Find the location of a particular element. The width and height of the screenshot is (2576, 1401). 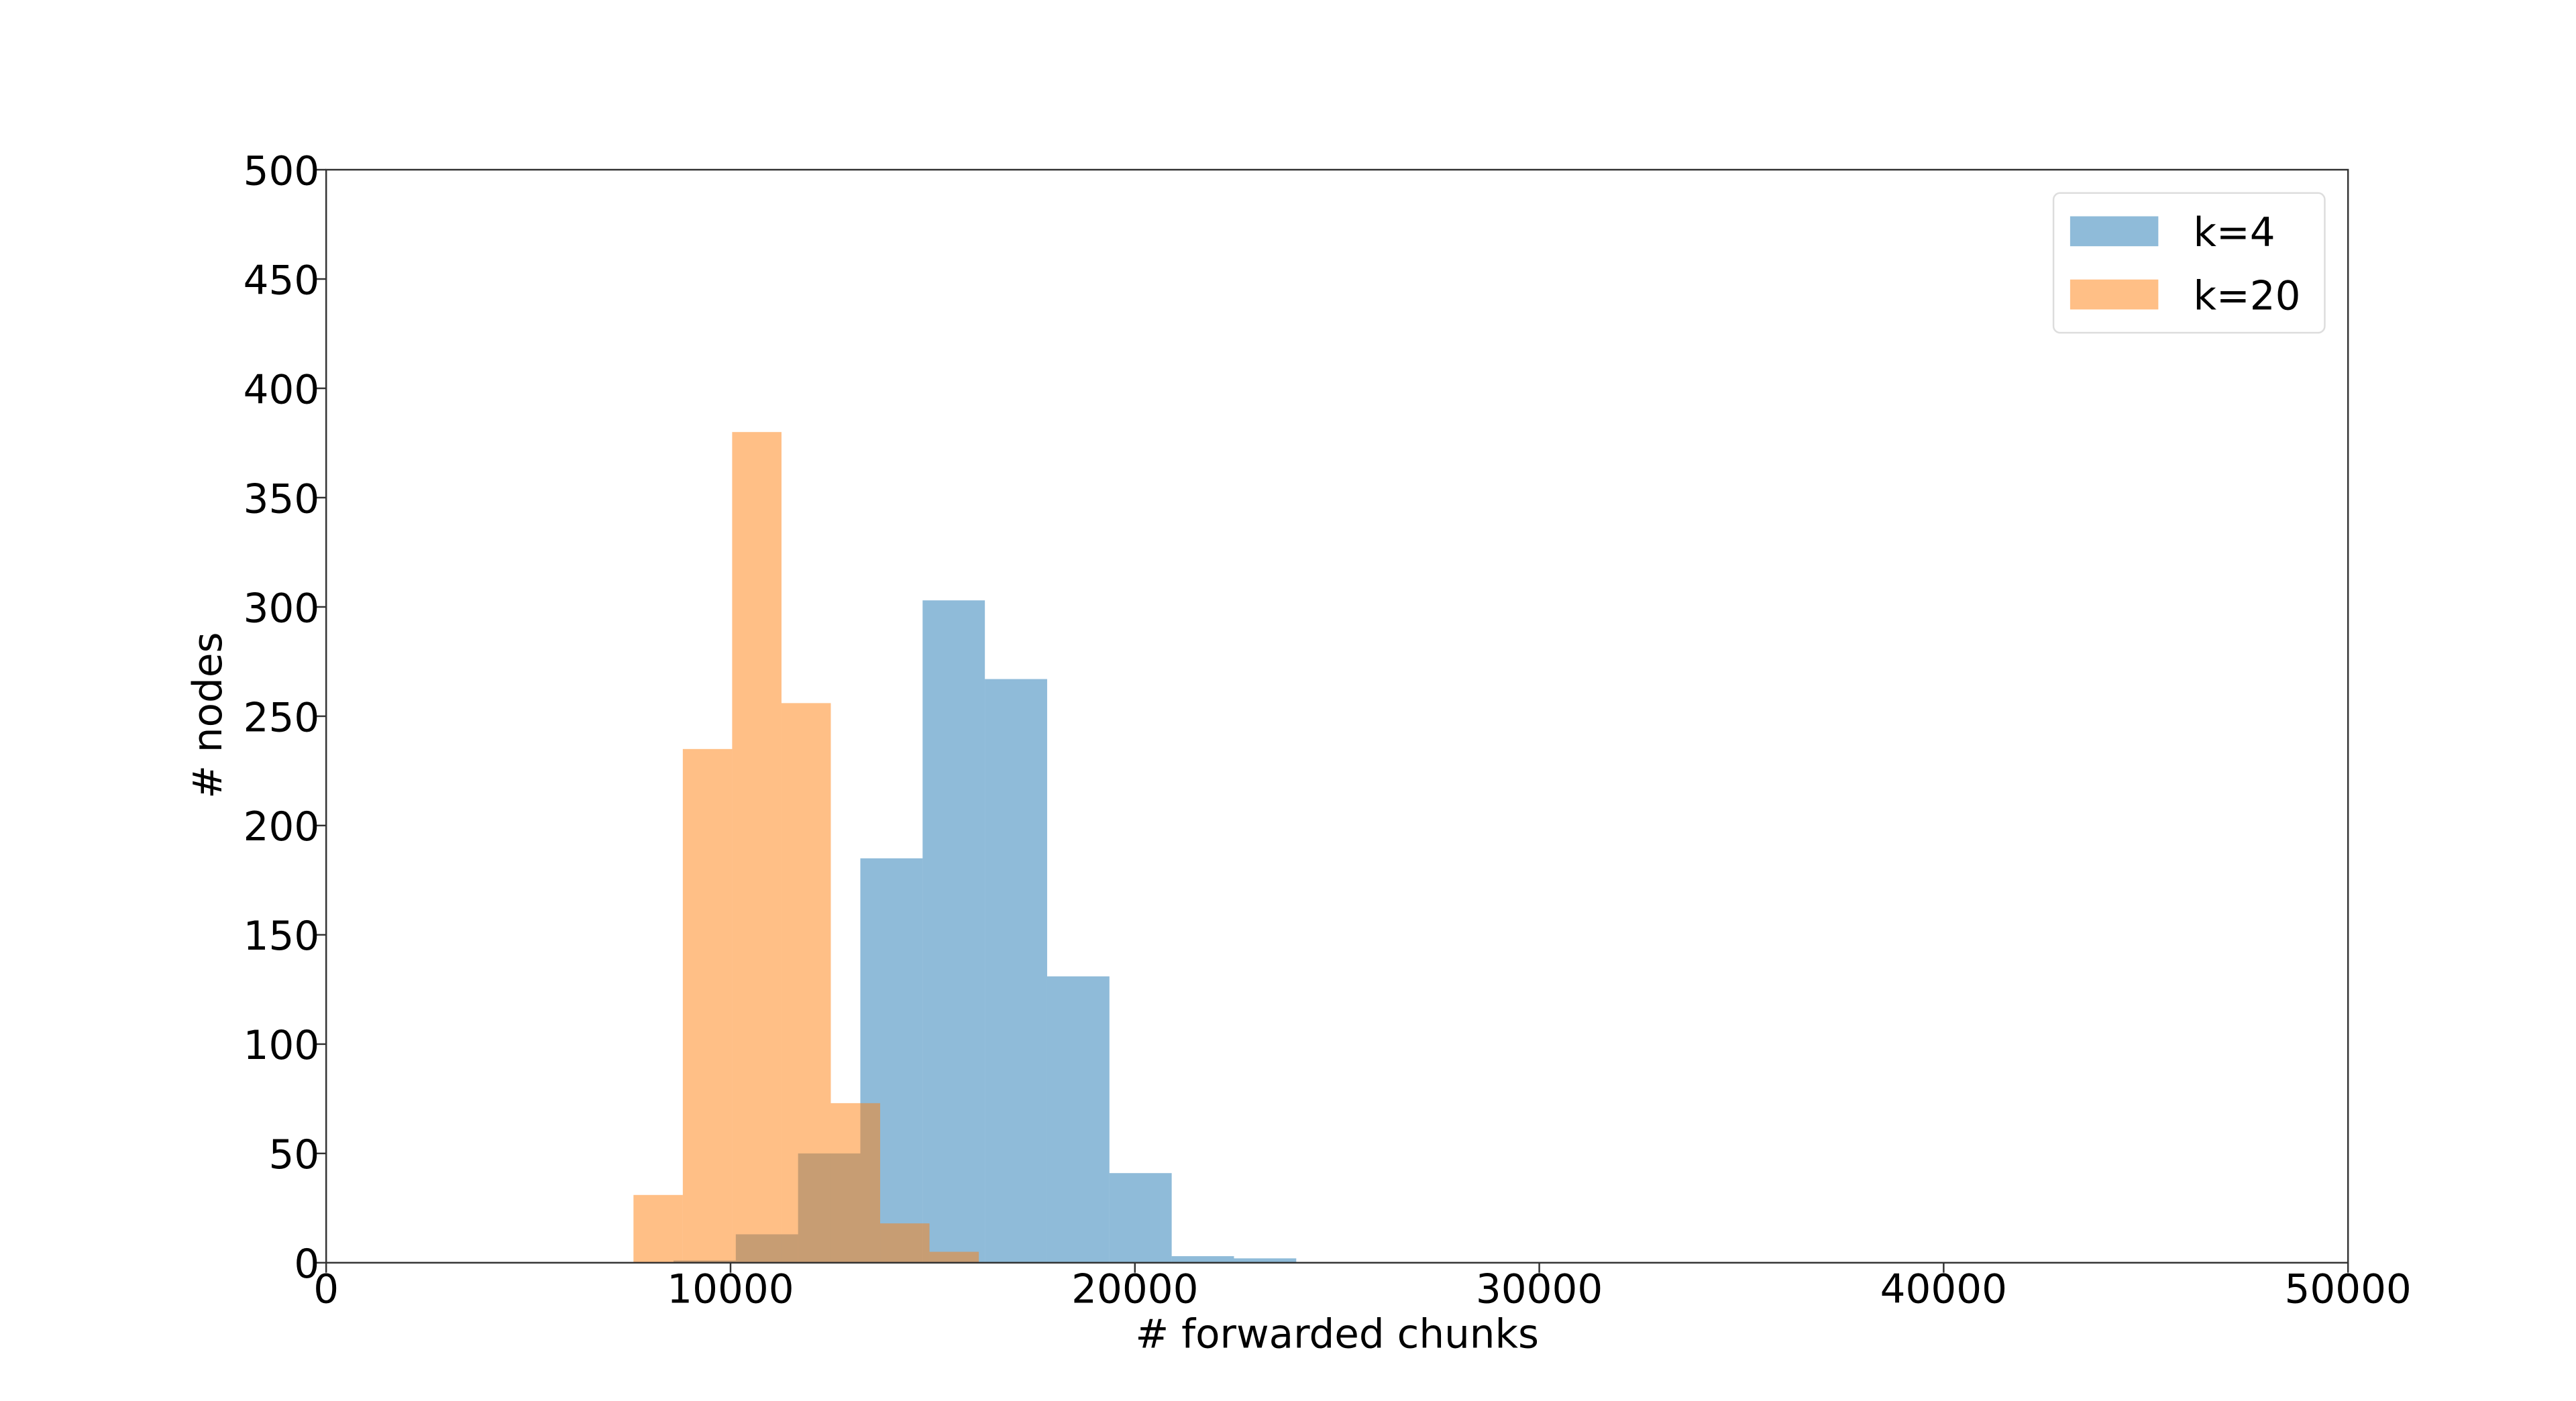

x-tick-label: 40000 is located at coordinates (1943, 1289).